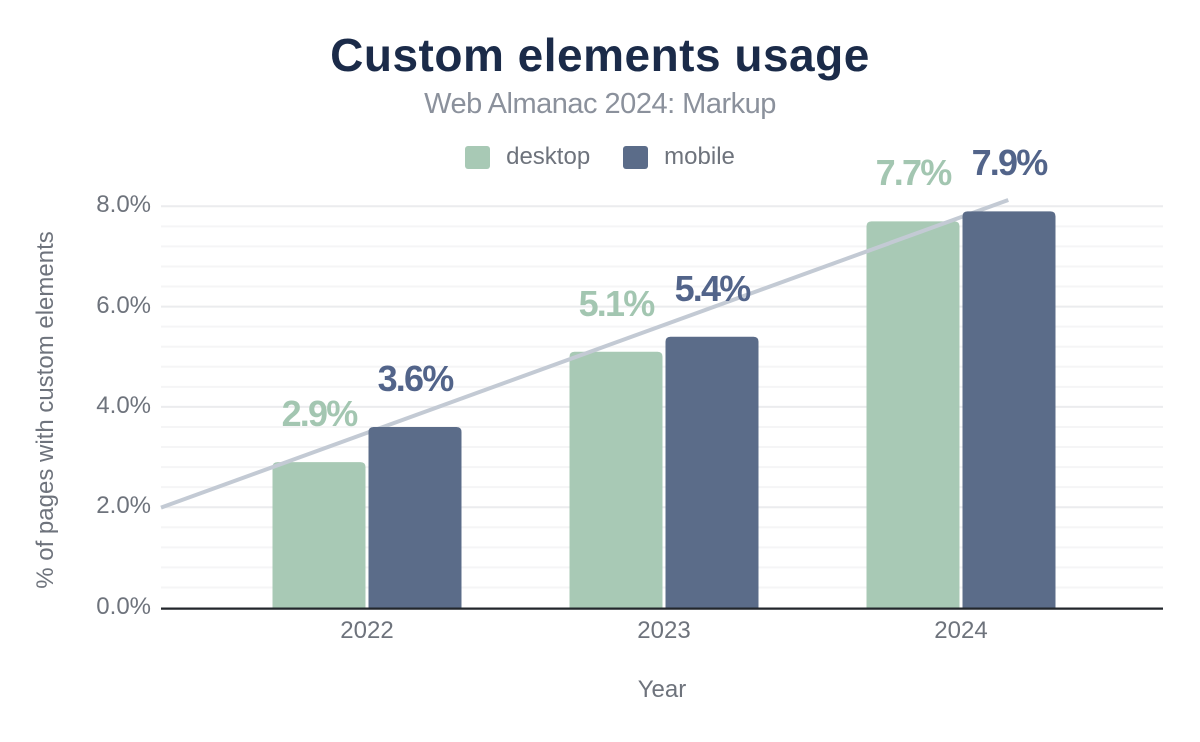 Image resolution: width=1200 pixels, height=742 pixels. What do you see at coordinates (123, 405) in the screenshot?
I see `y-tick-label-4.0%: 4.0%` at bounding box center [123, 405].